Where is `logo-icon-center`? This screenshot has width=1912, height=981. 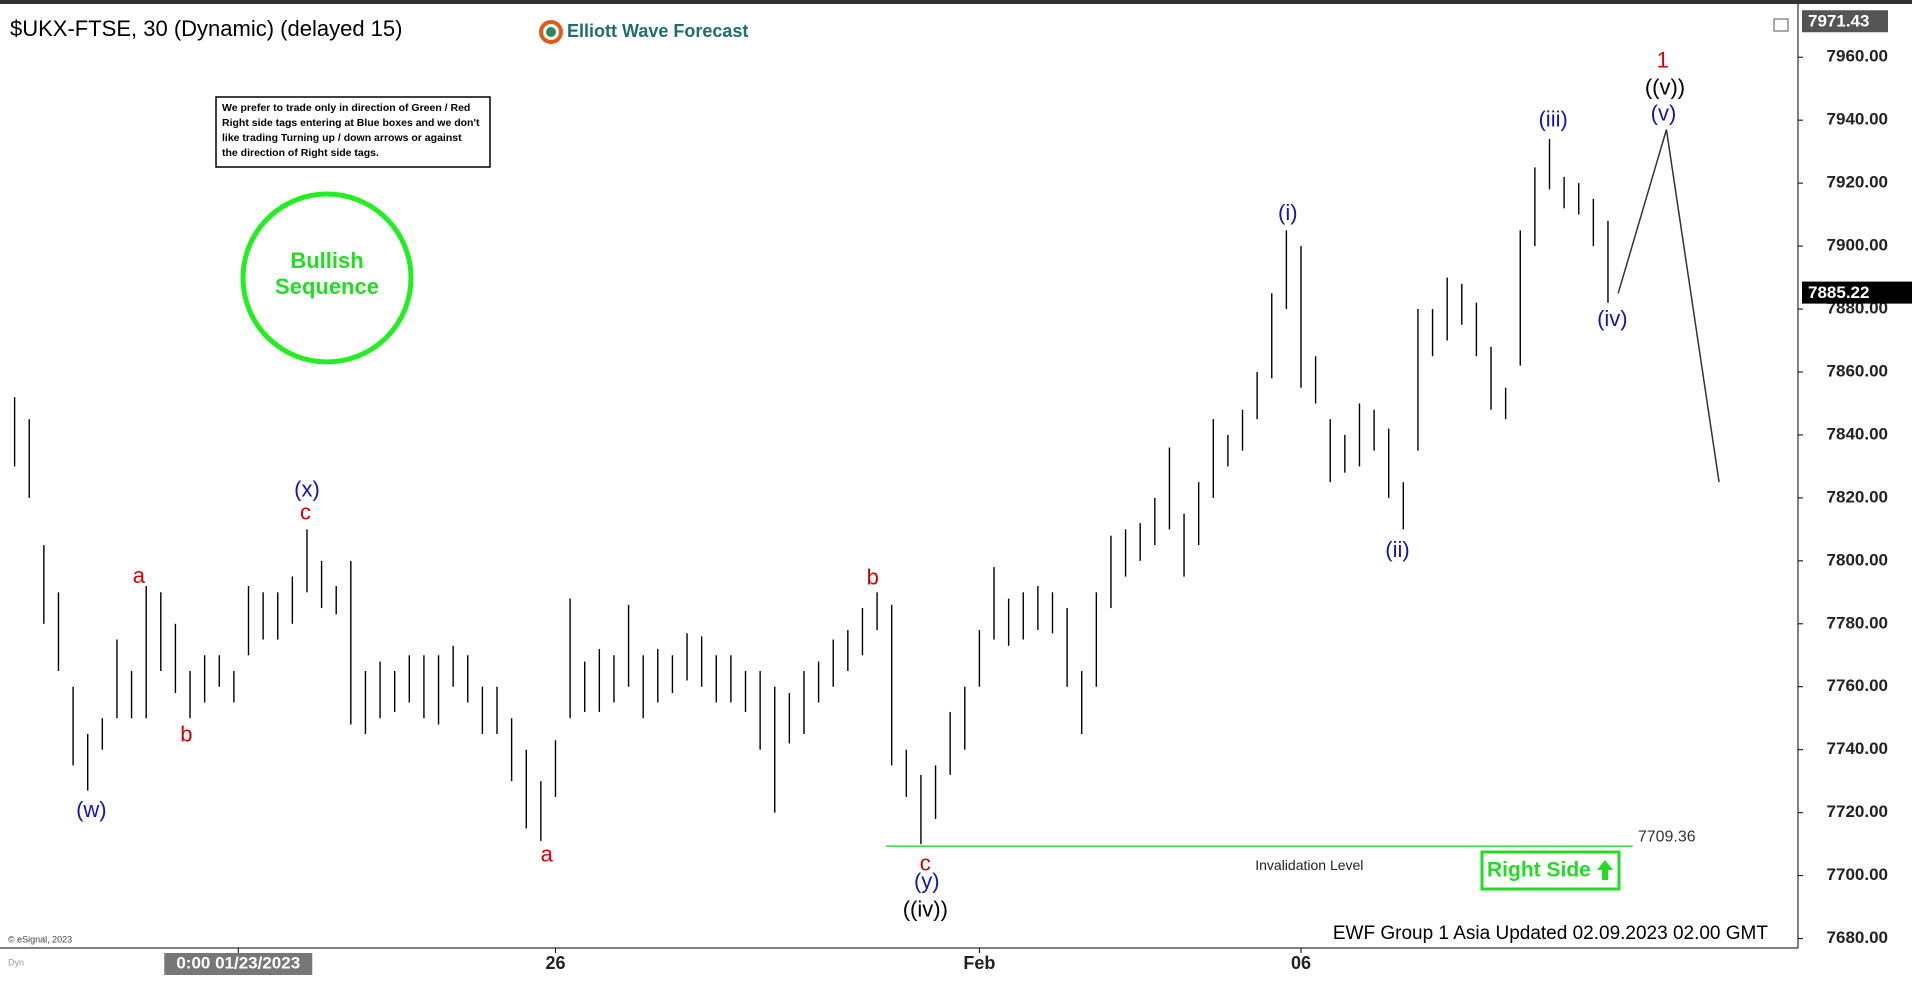
logo-icon-center is located at coordinates (551, 32).